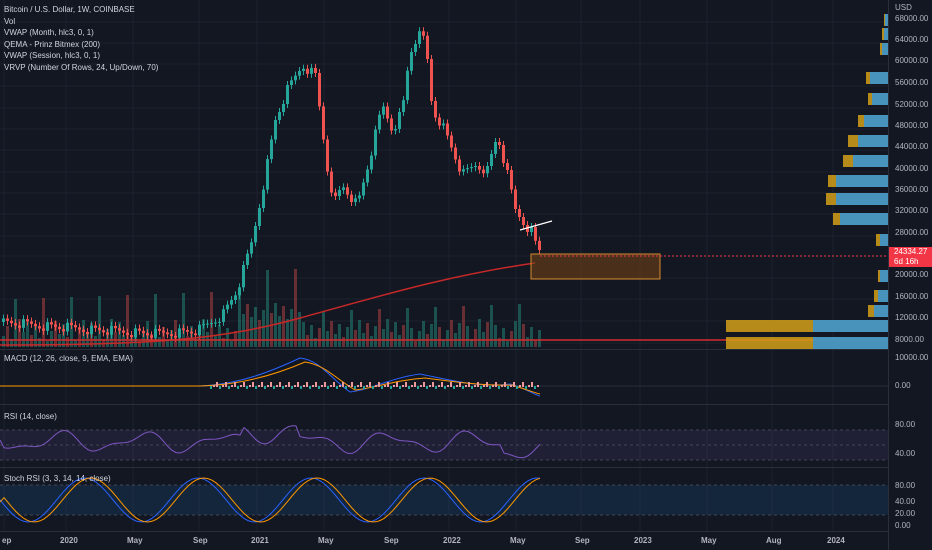 The height and width of the screenshot is (550, 932). Describe the element at coordinates (643, 540) in the screenshot. I see `time-label: 2023` at that location.